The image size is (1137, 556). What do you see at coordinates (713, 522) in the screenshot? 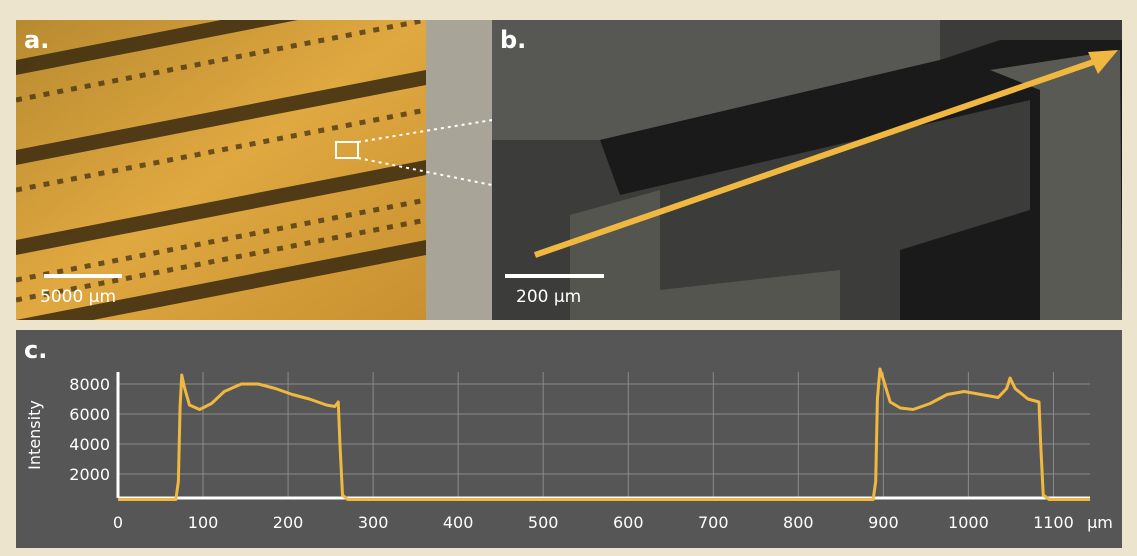
I see `x-tick-label: 700` at bounding box center [713, 522].